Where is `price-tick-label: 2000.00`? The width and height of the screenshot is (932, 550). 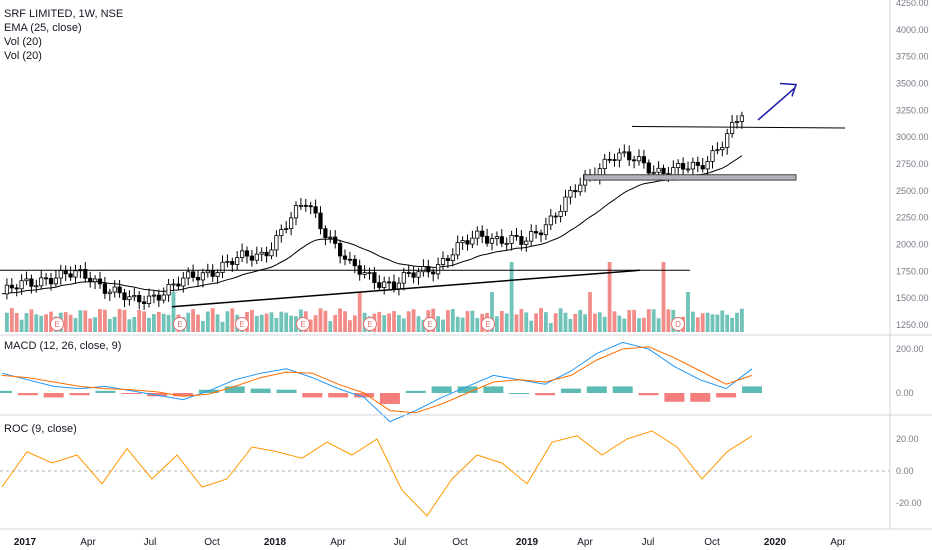
price-tick-label: 2000.00 is located at coordinates (912, 245).